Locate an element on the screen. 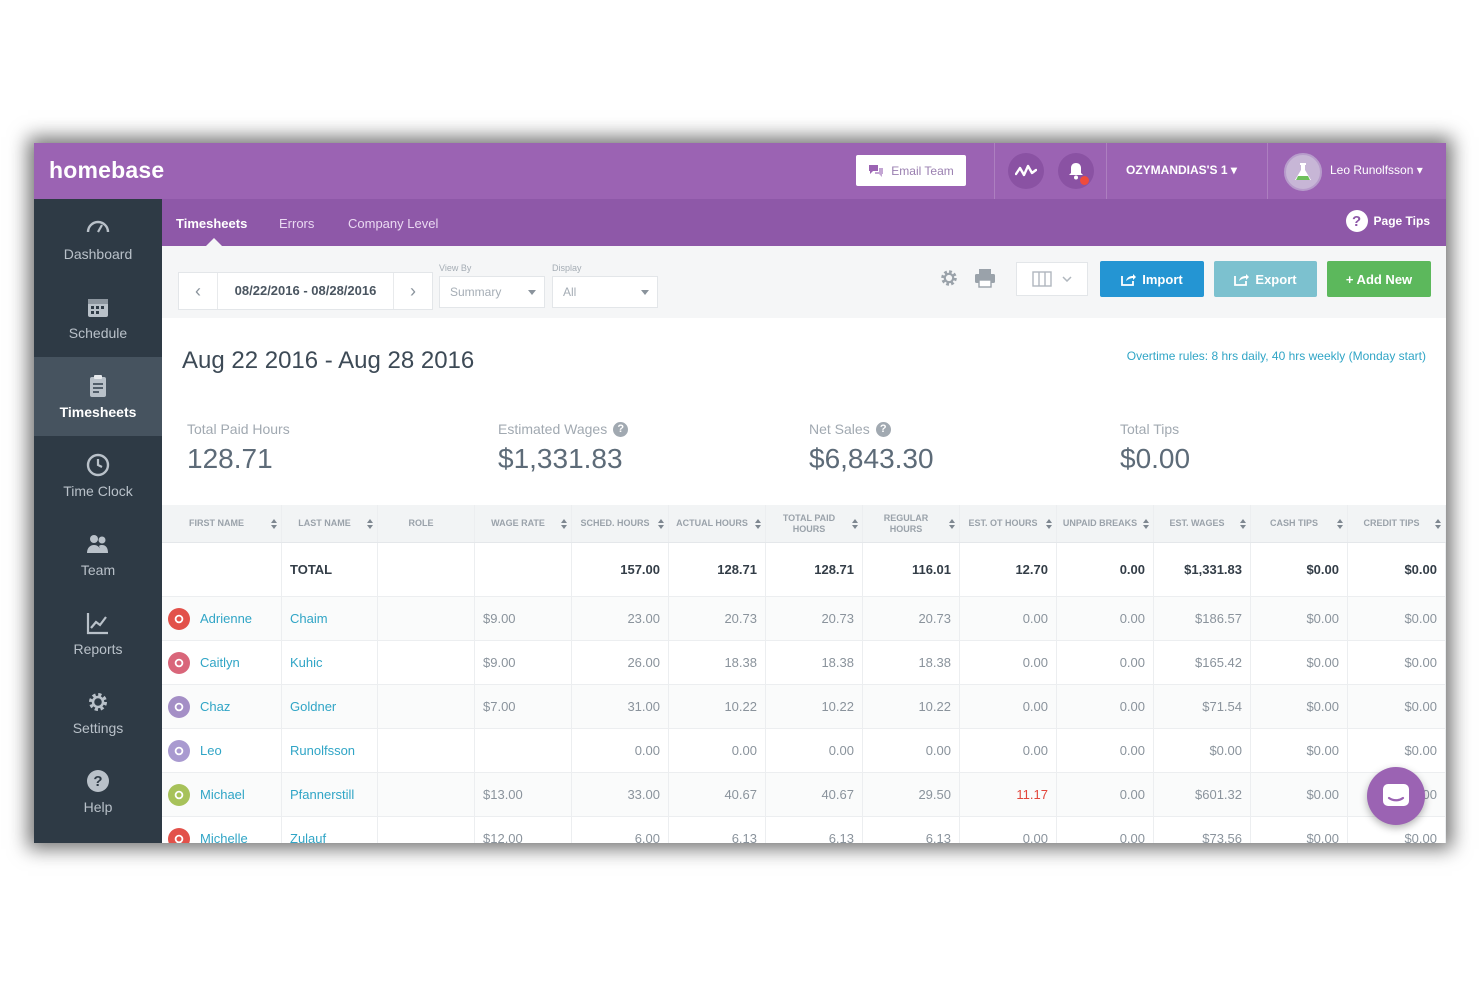 This screenshot has height=987, width=1480. user-avatar is located at coordinates (1303, 172).